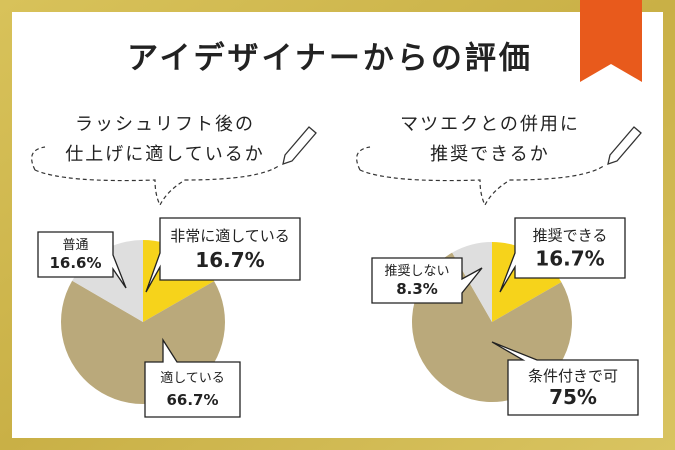  What do you see at coordinates (75, 263) in the screenshot?
I see `callout-value: 16.6%` at bounding box center [75, 263].